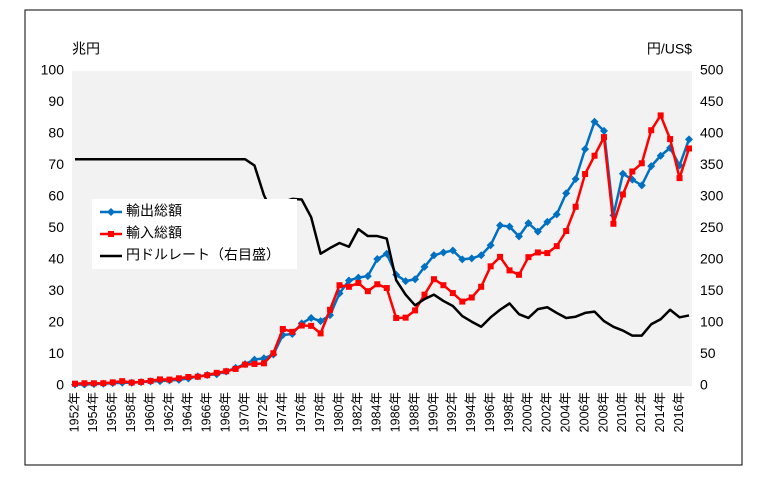 The width and height of the screenshot is (766, 484). What do you see at coordinates (169, 412) in the screenshot?
I see `x-tick-label: 1962年` at bounding box center [169, 412].